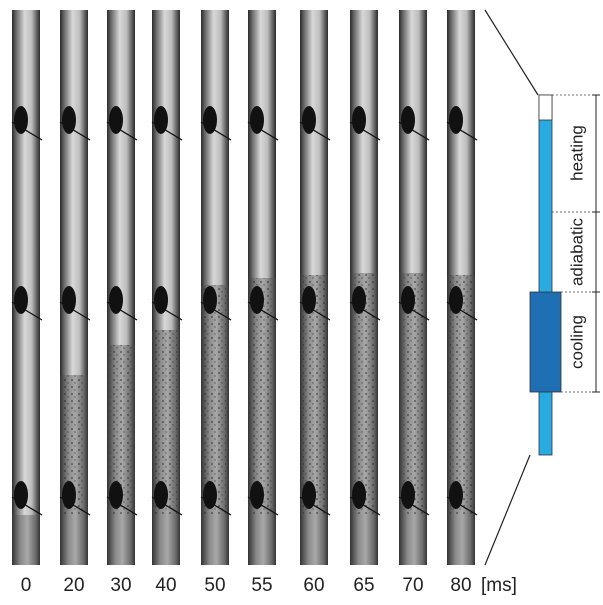  I want to click on dimension-lines, so click(596, 243).